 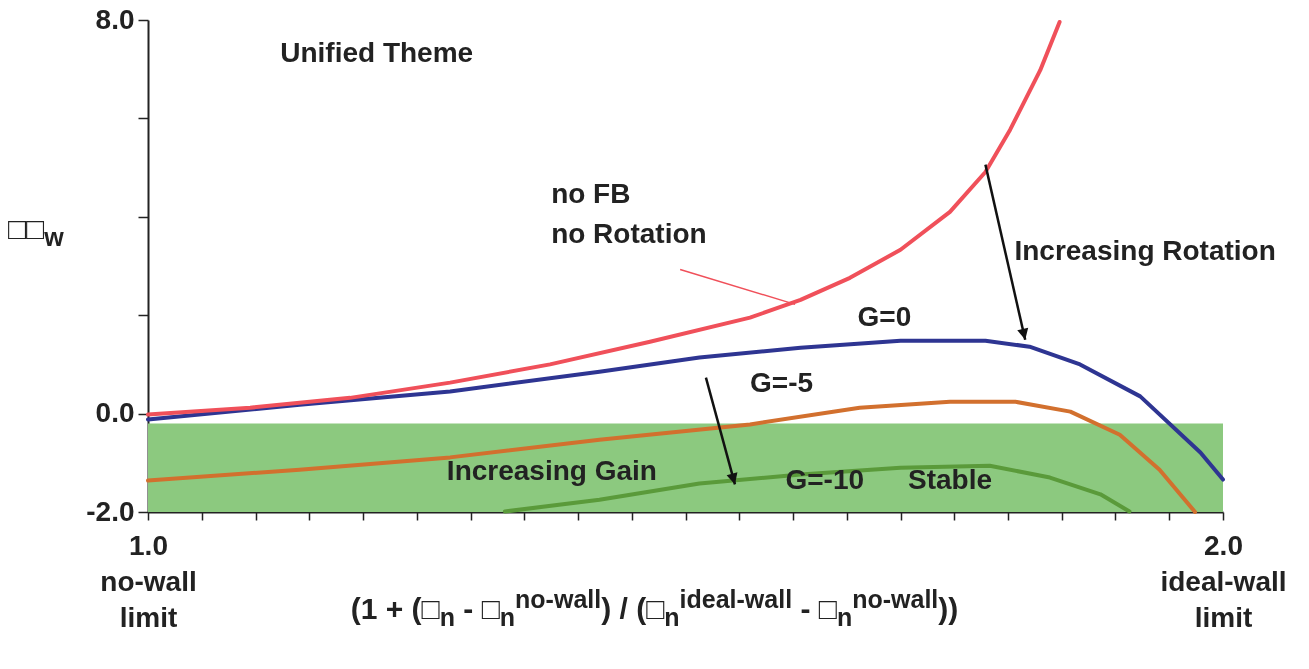 What do you see at coordinates (115, 19) in the screenshot?
I see `y-tick-label: 8.0` at bounding box center [115, 19].